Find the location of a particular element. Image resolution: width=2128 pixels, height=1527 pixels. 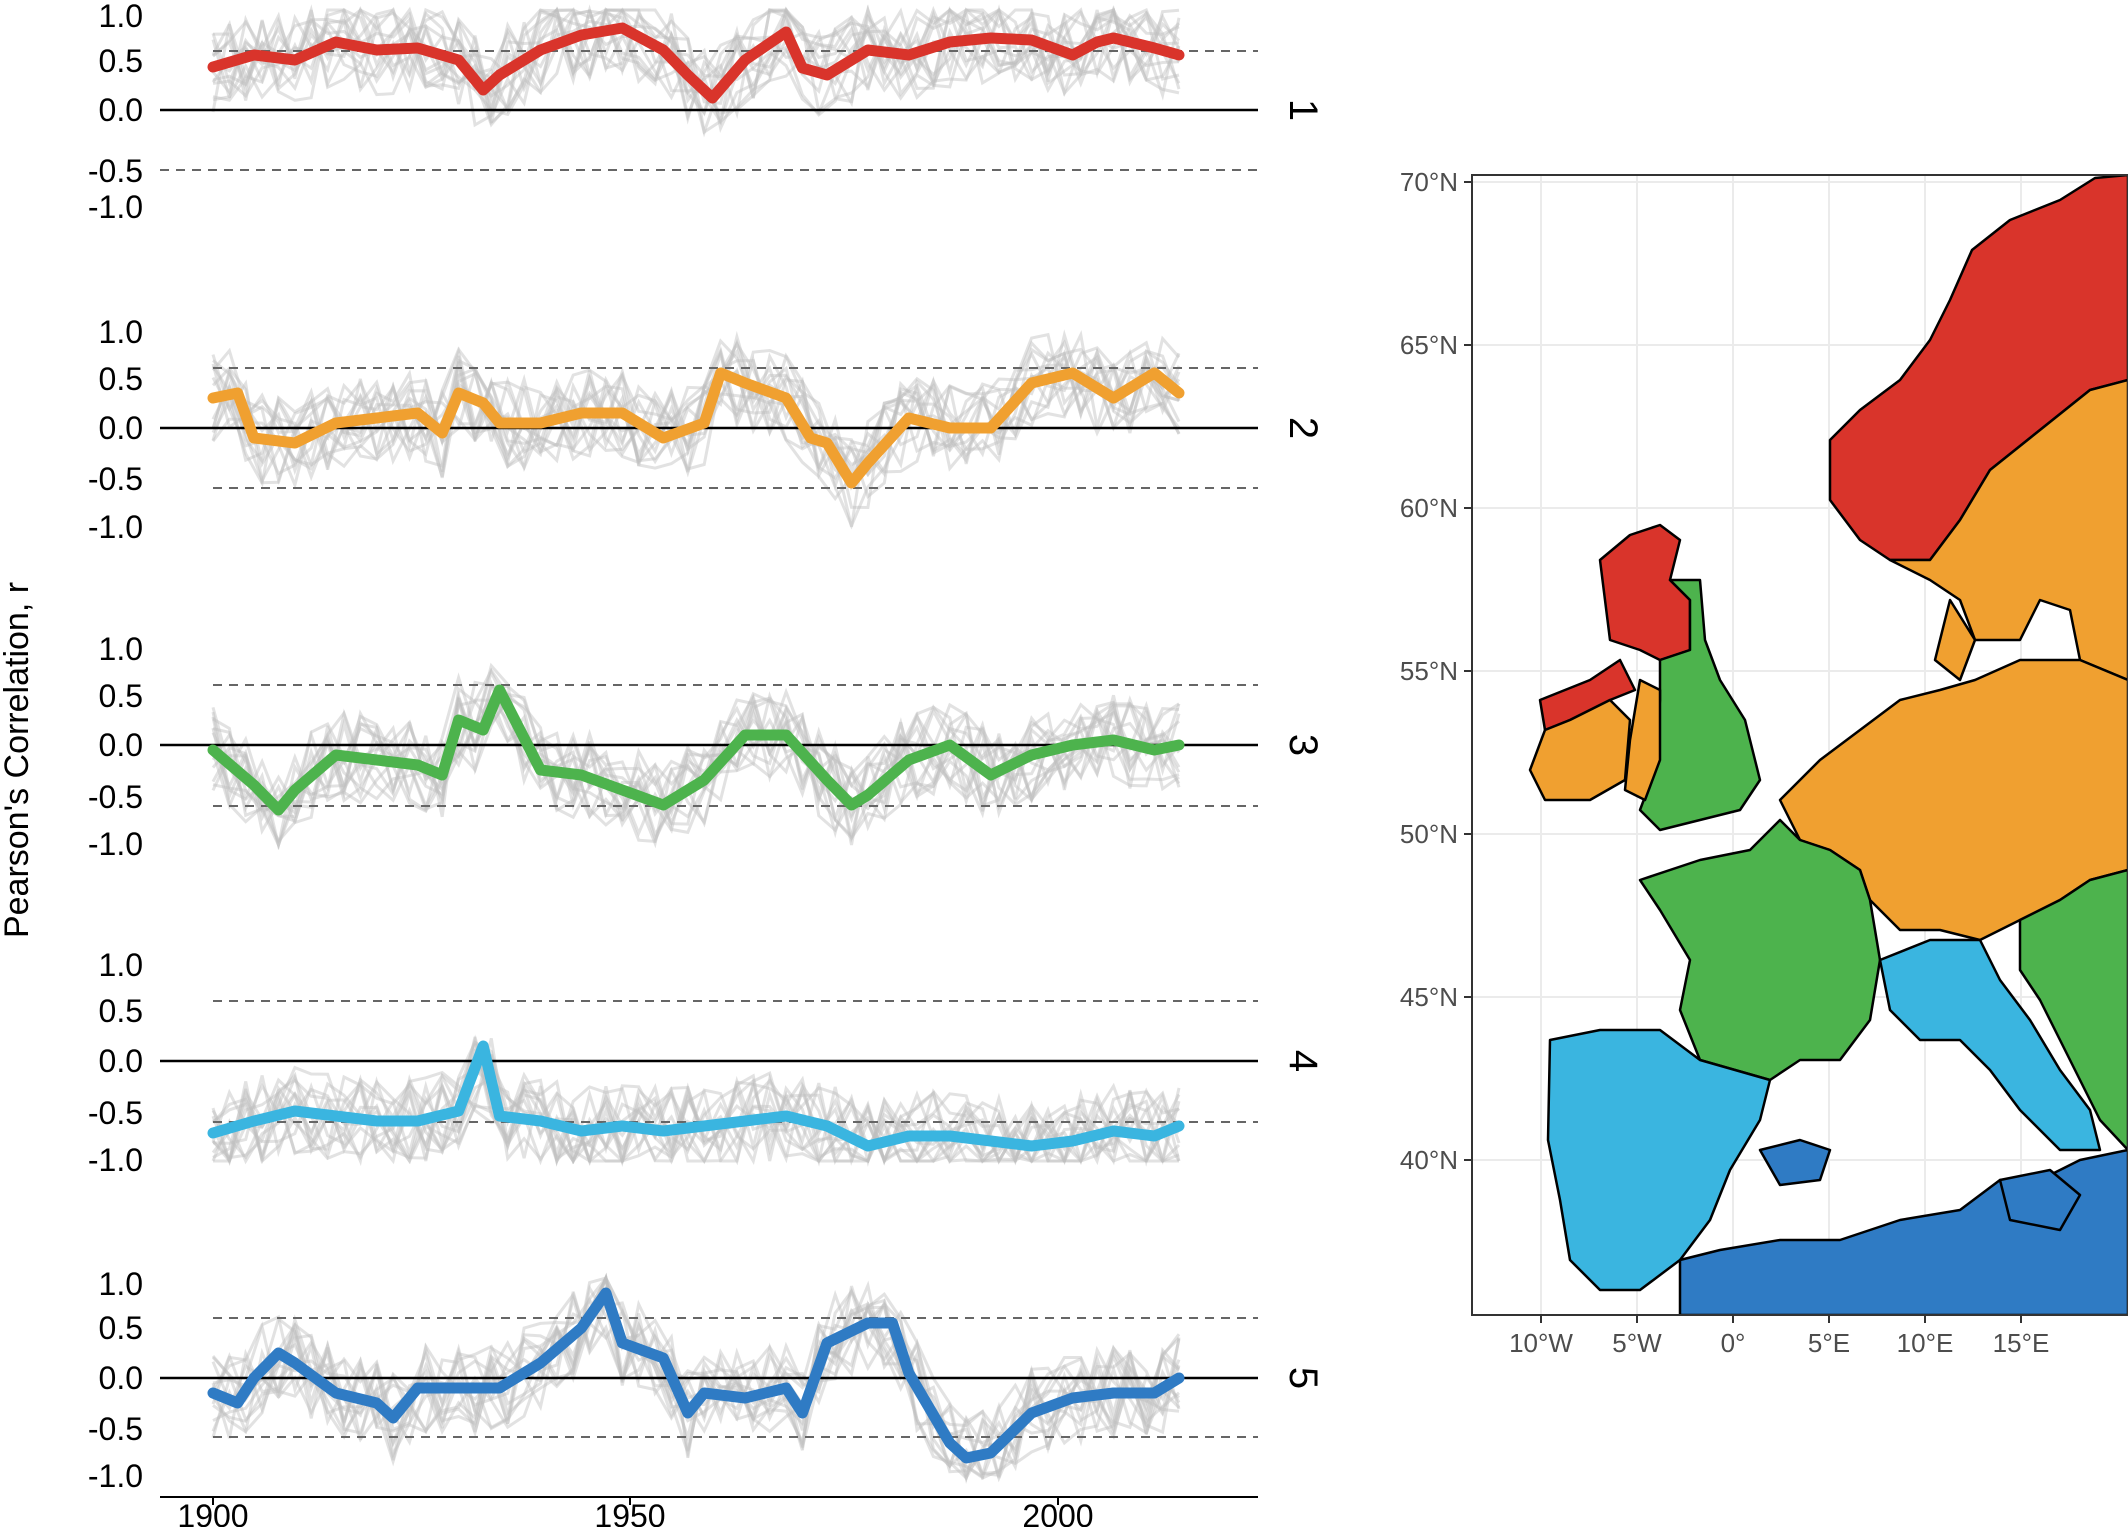

ytick-4-3: -0.5 is located at coordinates (115, 1113).